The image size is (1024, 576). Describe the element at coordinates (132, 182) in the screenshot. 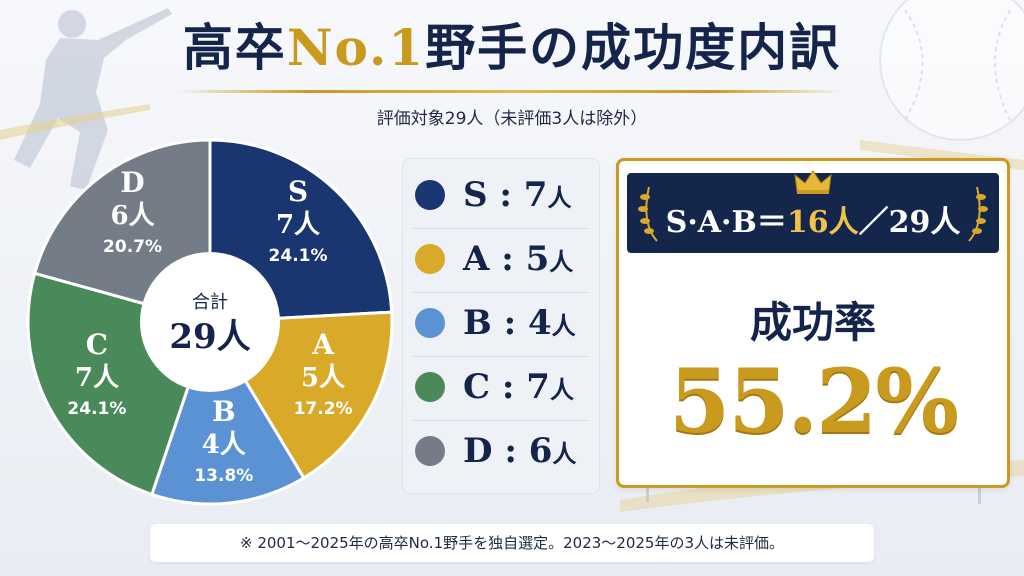

I see `pie-slice-grade: D` at that location.